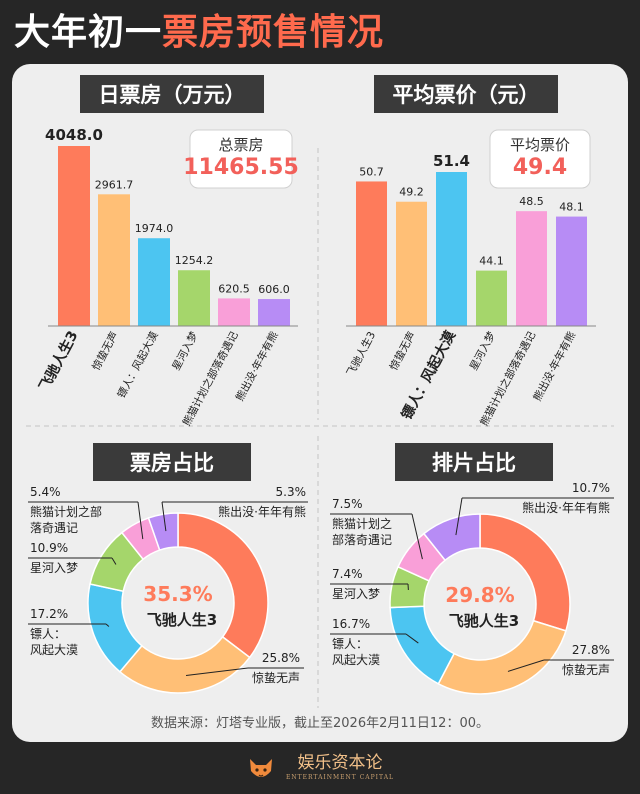  I want to click on slice-name-label-2-5-0: 熊出没·年年有熊, so click(262, 511).